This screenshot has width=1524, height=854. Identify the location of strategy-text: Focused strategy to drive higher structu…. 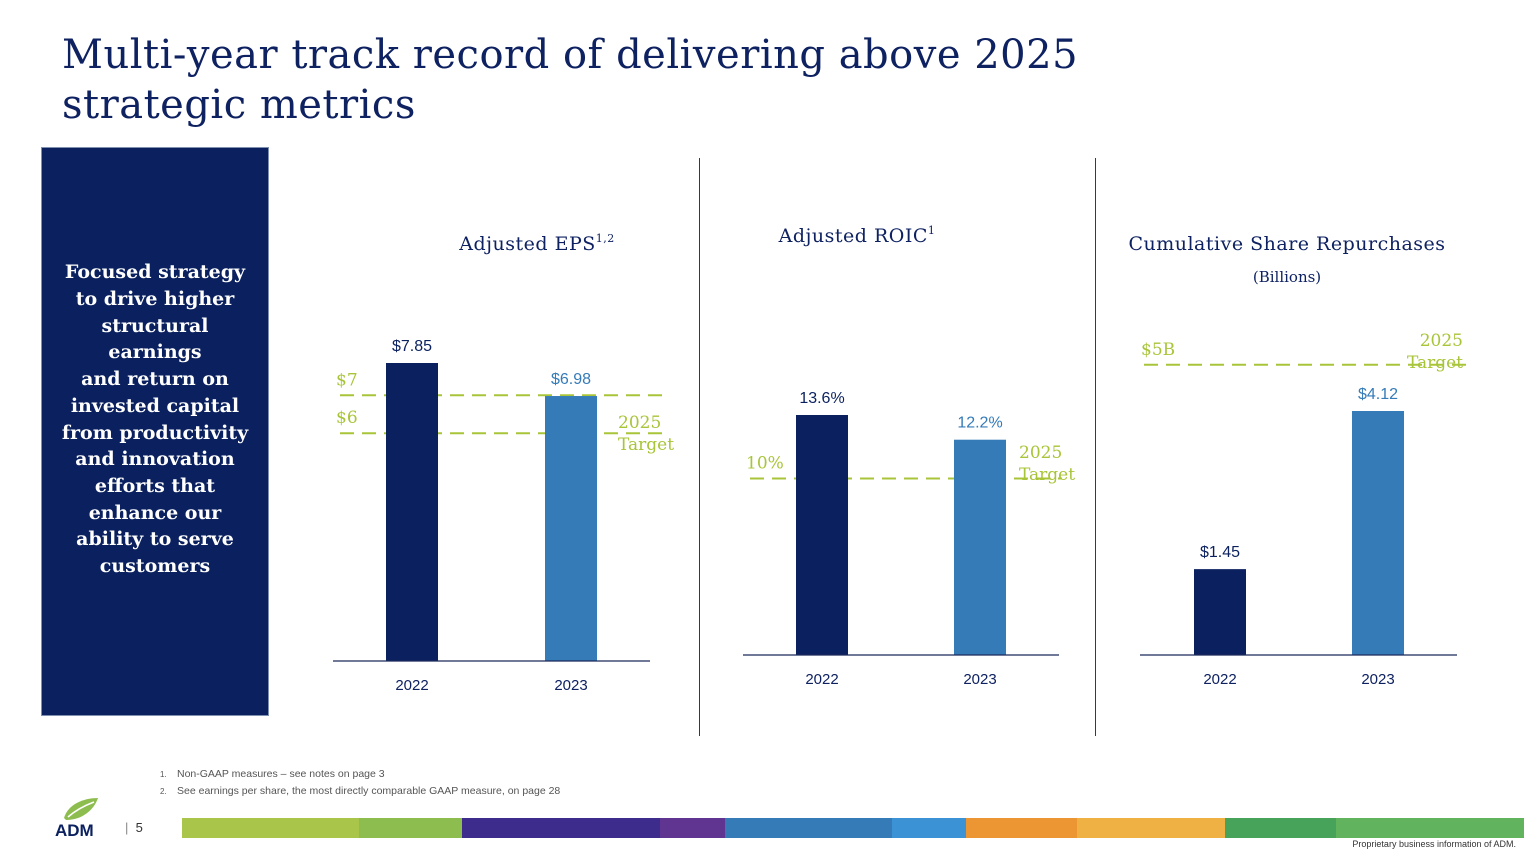
(155, 419).